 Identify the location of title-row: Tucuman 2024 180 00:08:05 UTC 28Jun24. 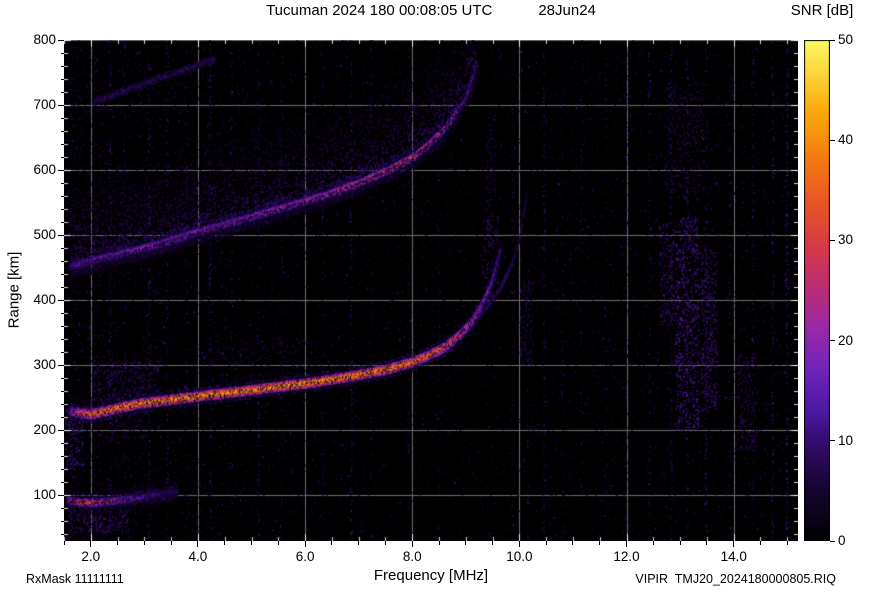
(431, 10).